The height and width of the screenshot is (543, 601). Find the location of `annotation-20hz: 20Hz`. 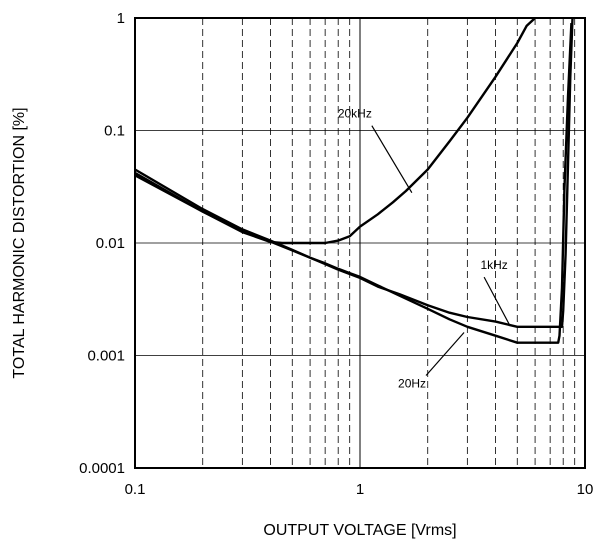

annotation-20hz: 20Hz is located at coordinates (412, 384).